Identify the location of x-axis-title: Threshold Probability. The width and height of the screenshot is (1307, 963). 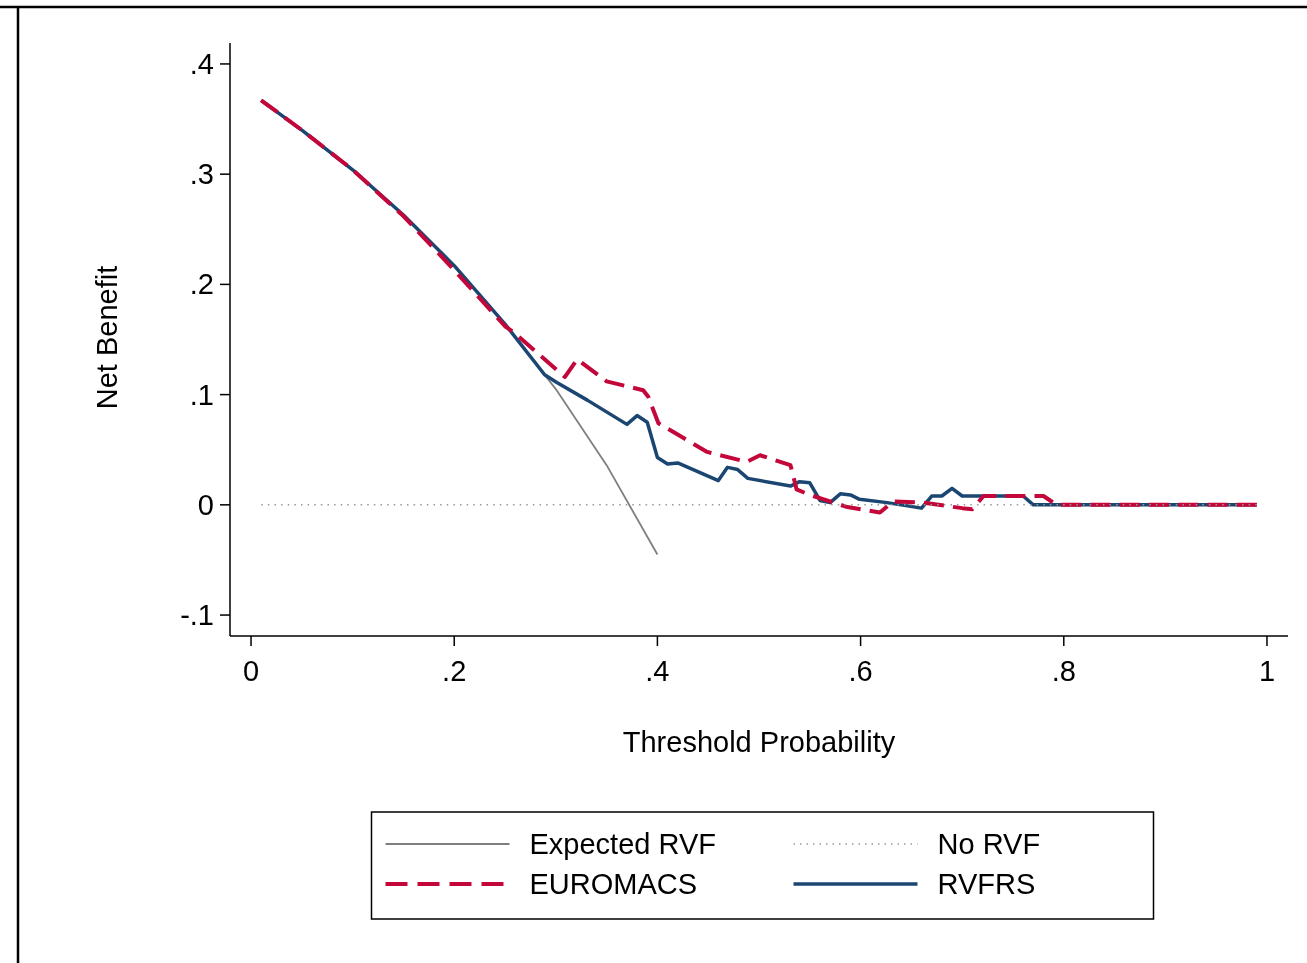
(759, 742).